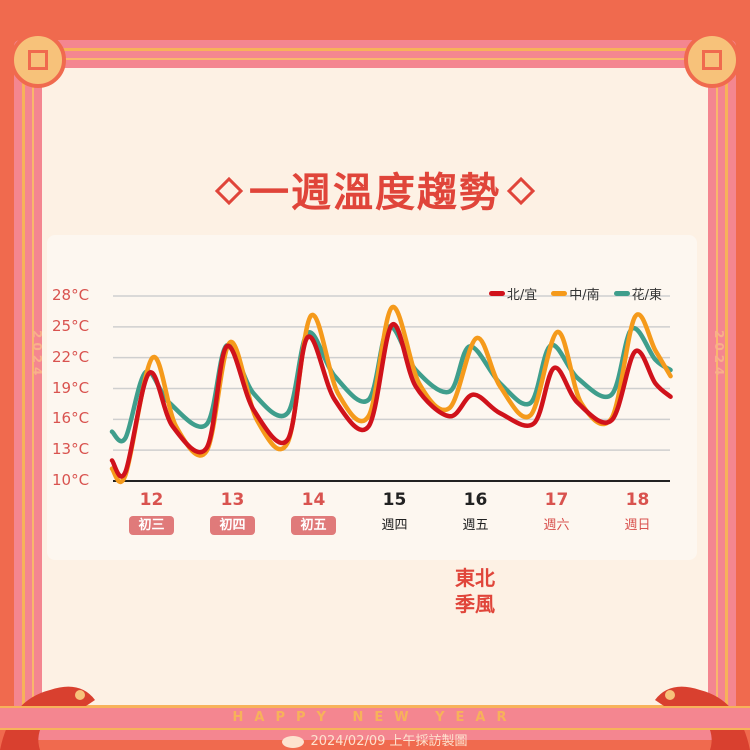  Describe the element at coordinates (475, 604) in the screenshot. I see `annotation-line: 季風` at that location.